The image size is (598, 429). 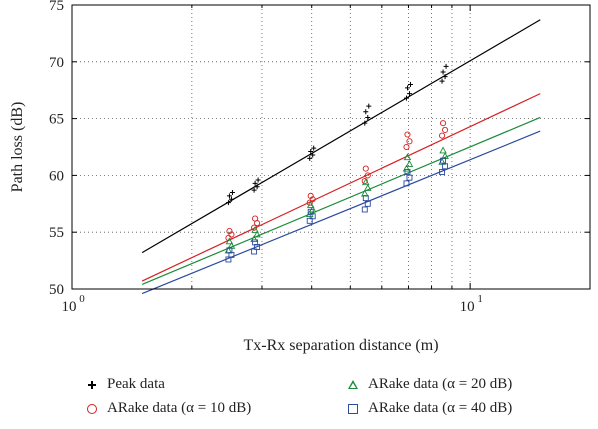 I want to click on y-tick-label: 60, so click(x=56, y=176).